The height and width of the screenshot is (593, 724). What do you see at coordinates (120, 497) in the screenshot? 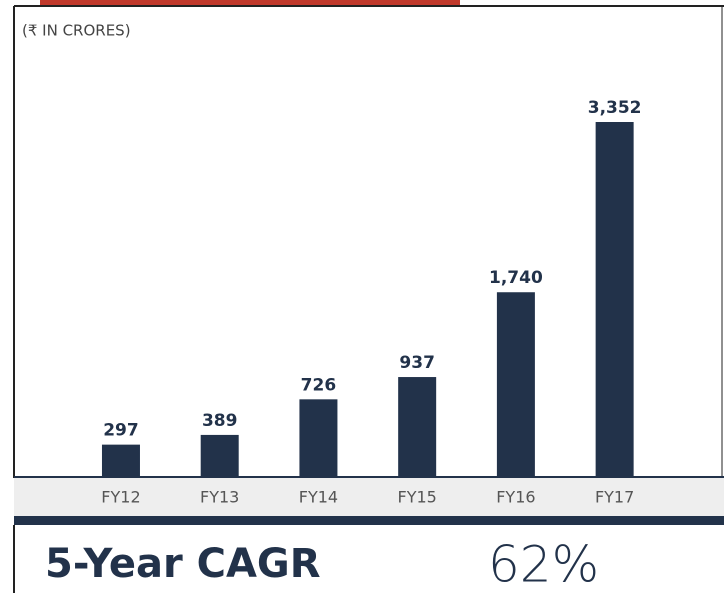
I see `x-tick-label: FY12` at bounding box center [120, 497].